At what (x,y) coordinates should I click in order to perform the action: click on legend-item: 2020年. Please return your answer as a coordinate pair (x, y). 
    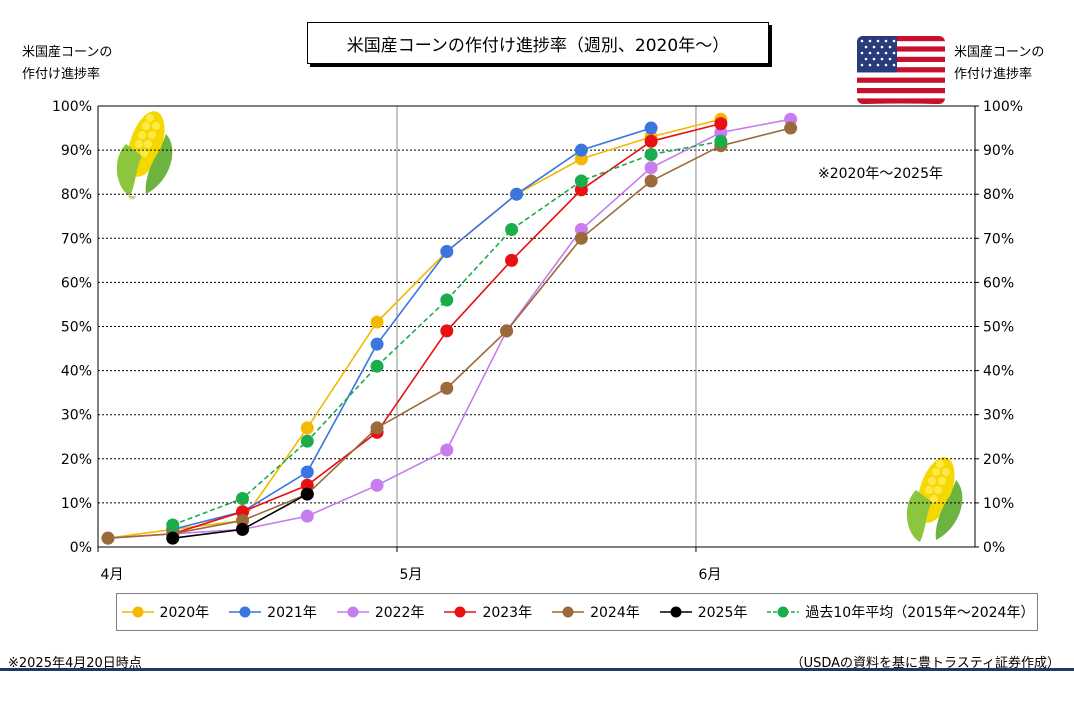
    Looking at the image, I should click on (165, 612).